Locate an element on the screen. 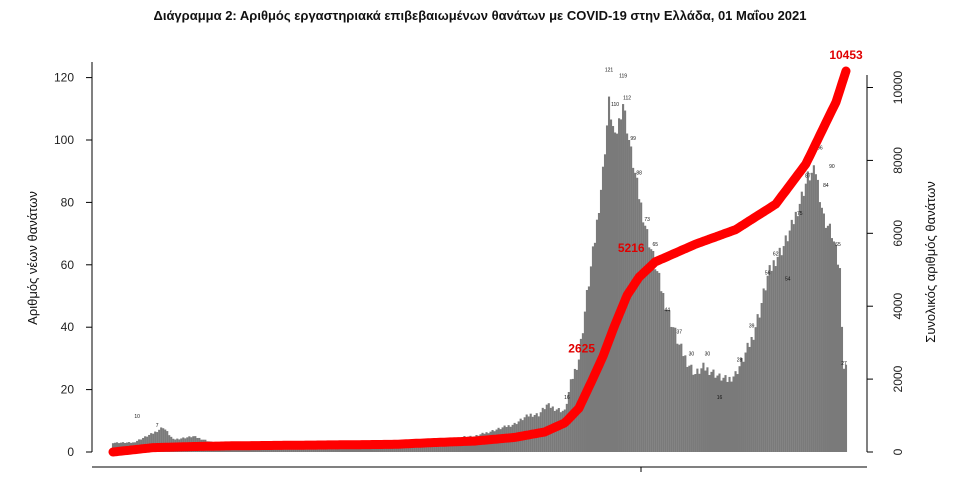 The image size is (960, 486). bar-value-label: 121 is located at coordinates (609, 70).